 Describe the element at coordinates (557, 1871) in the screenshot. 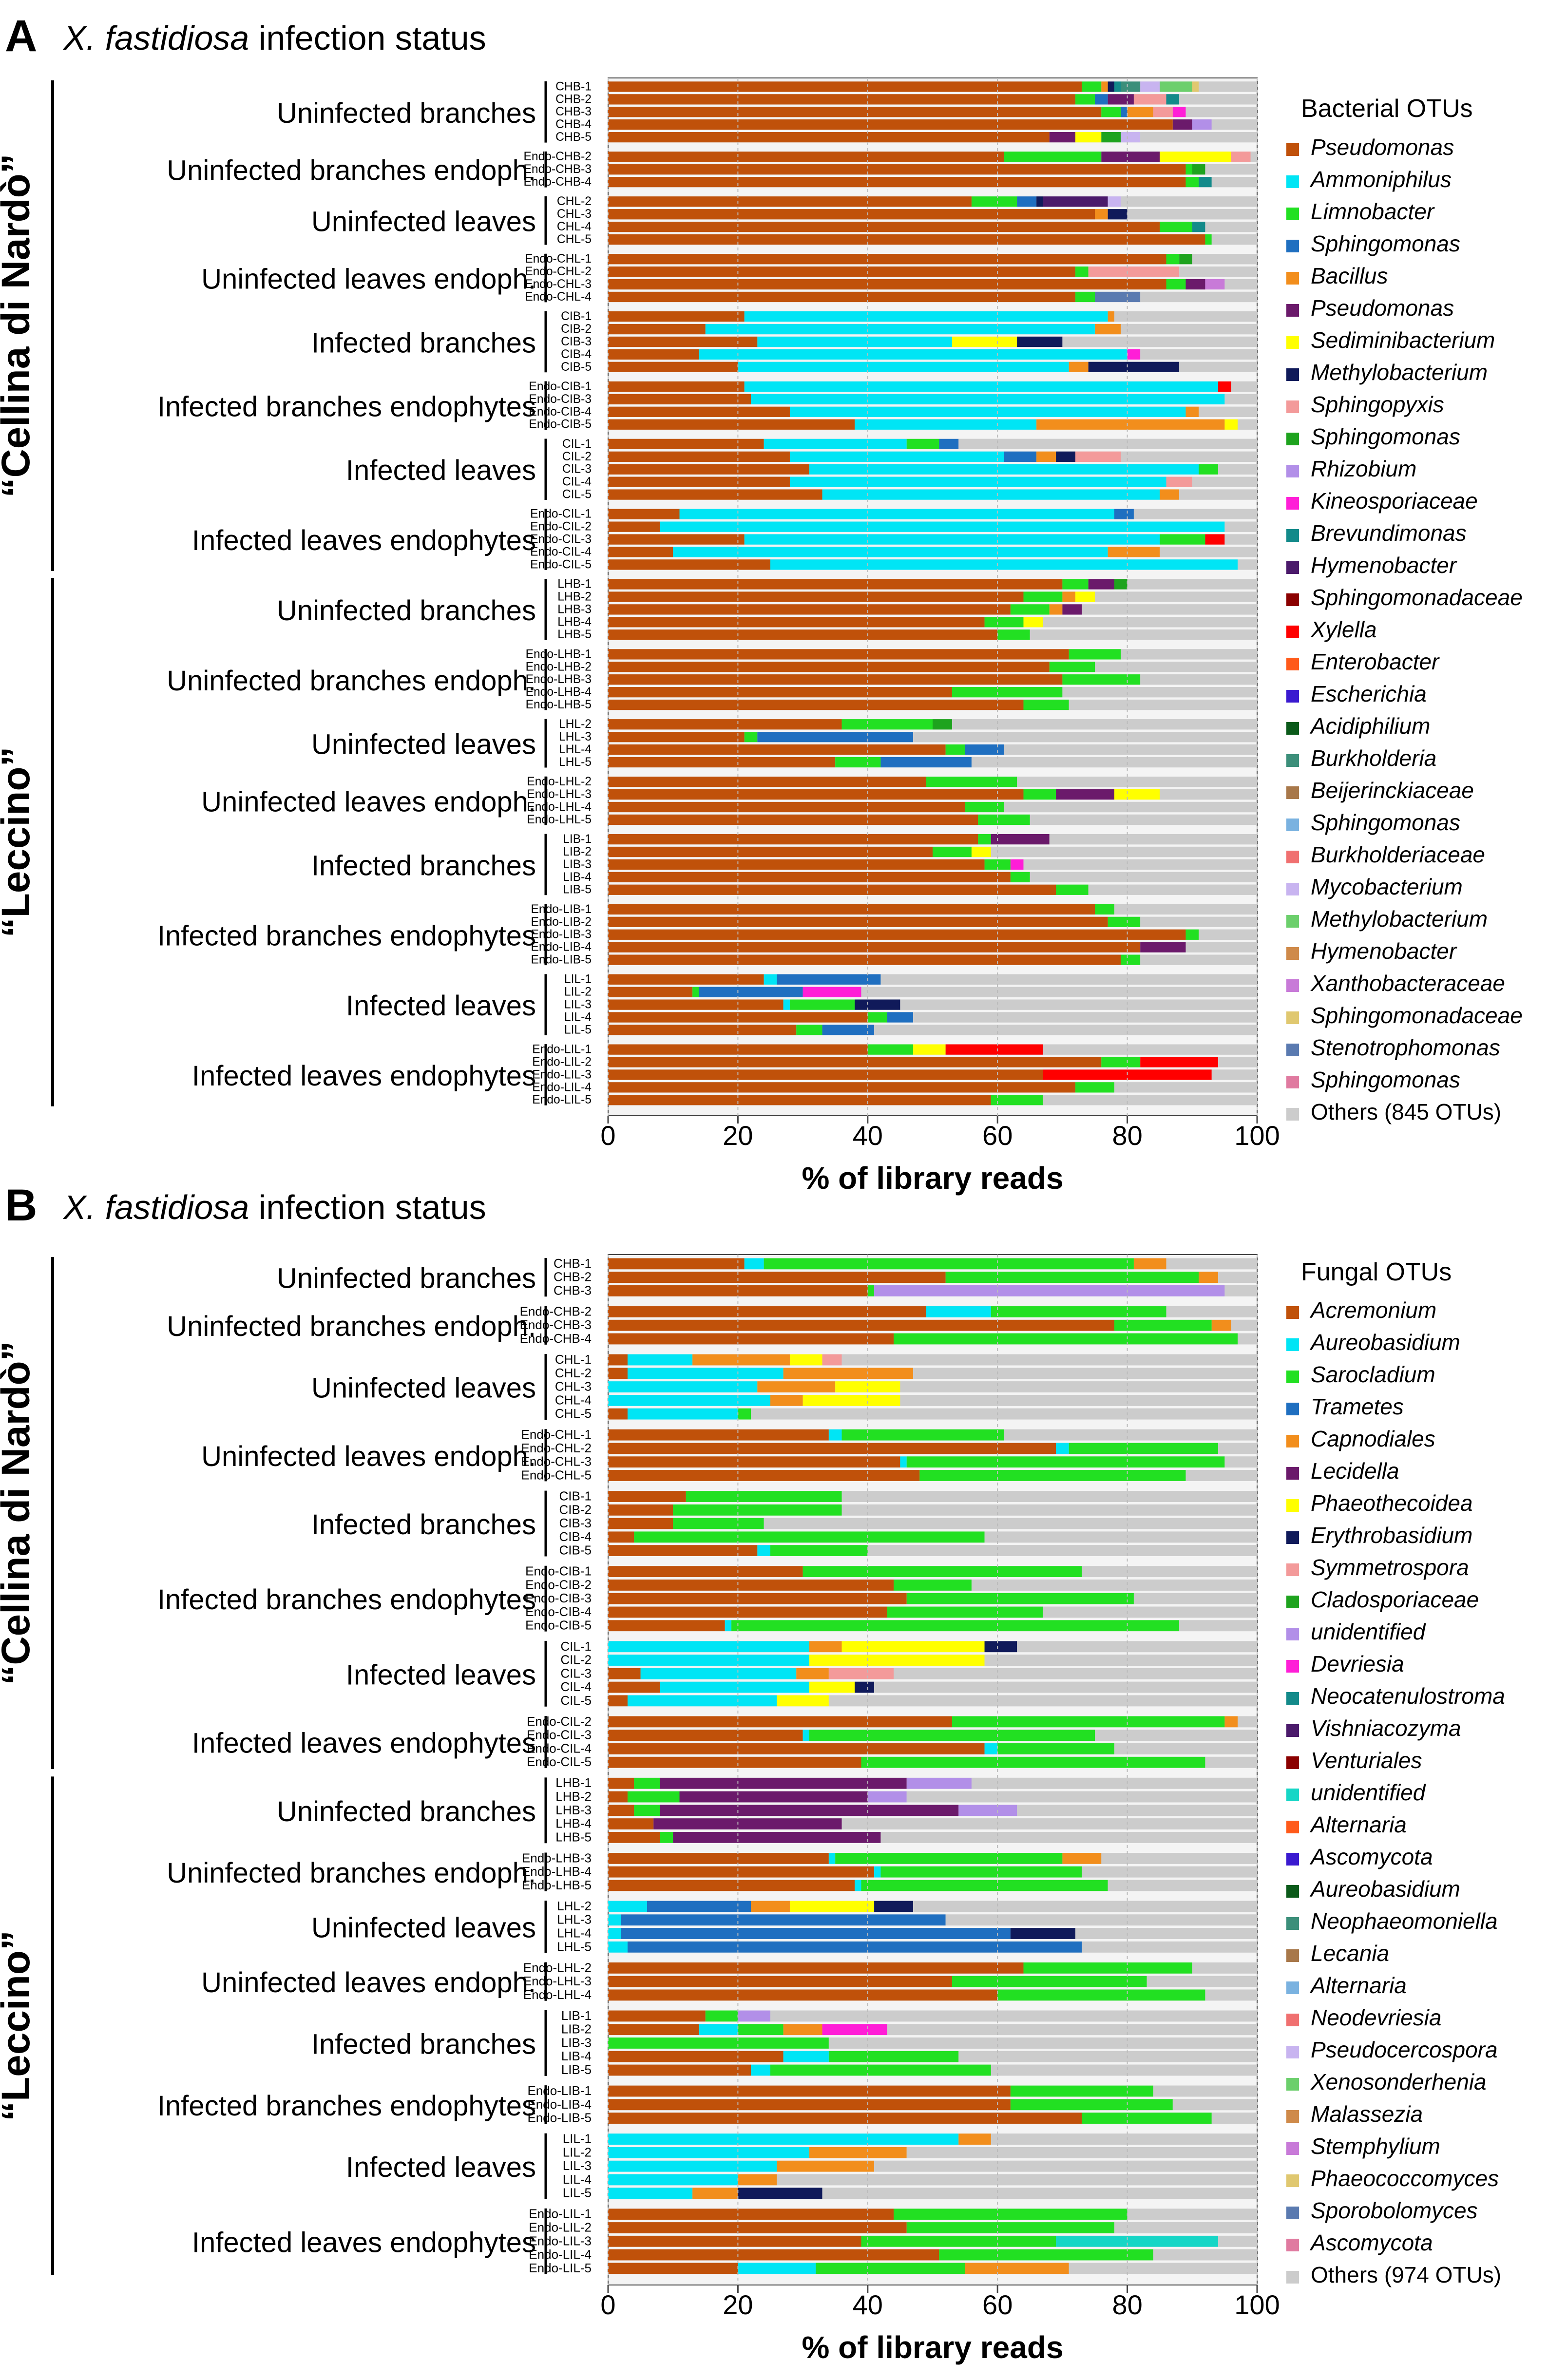

I see `sample-id: Endo-LHB-4` at that location.